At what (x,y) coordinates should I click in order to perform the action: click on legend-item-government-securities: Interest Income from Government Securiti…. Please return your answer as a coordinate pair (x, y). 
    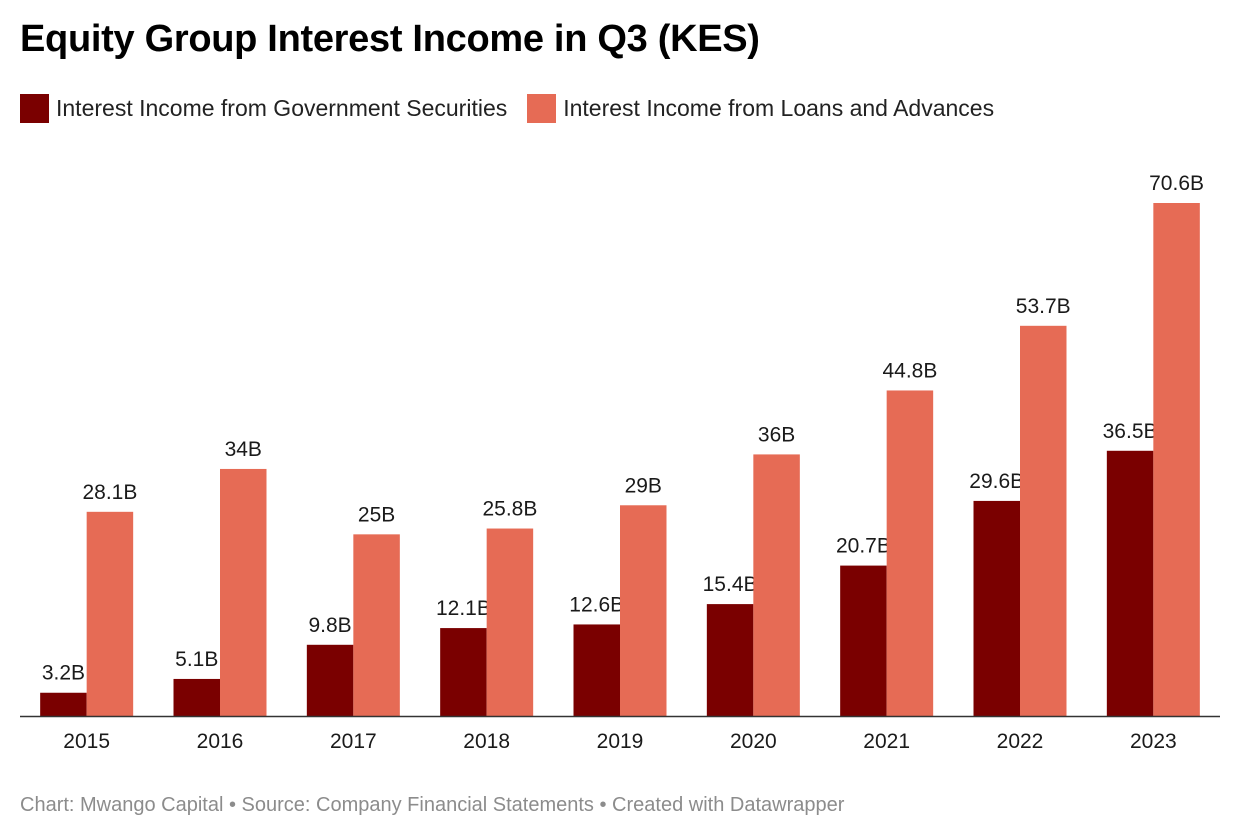
    Looking at the image, I should click on (263, 108).